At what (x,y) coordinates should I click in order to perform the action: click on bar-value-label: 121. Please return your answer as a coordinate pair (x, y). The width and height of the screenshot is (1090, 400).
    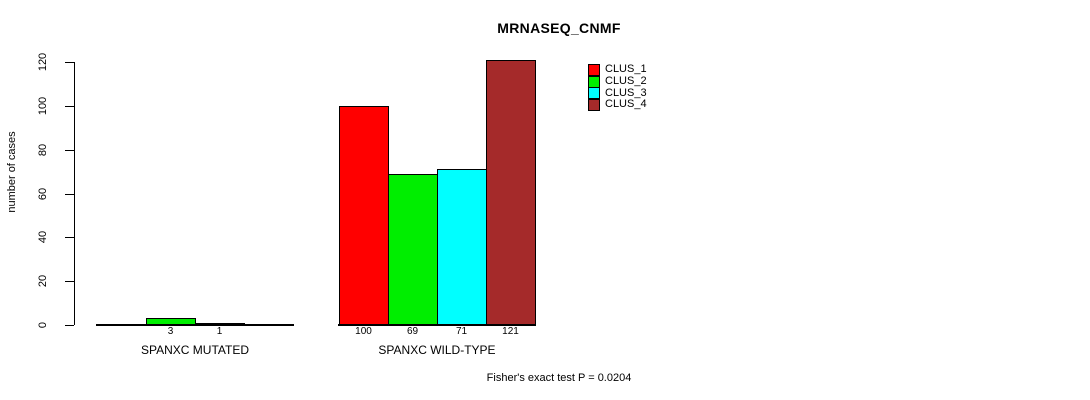
    Looking at the image, I should click on (510, 331).